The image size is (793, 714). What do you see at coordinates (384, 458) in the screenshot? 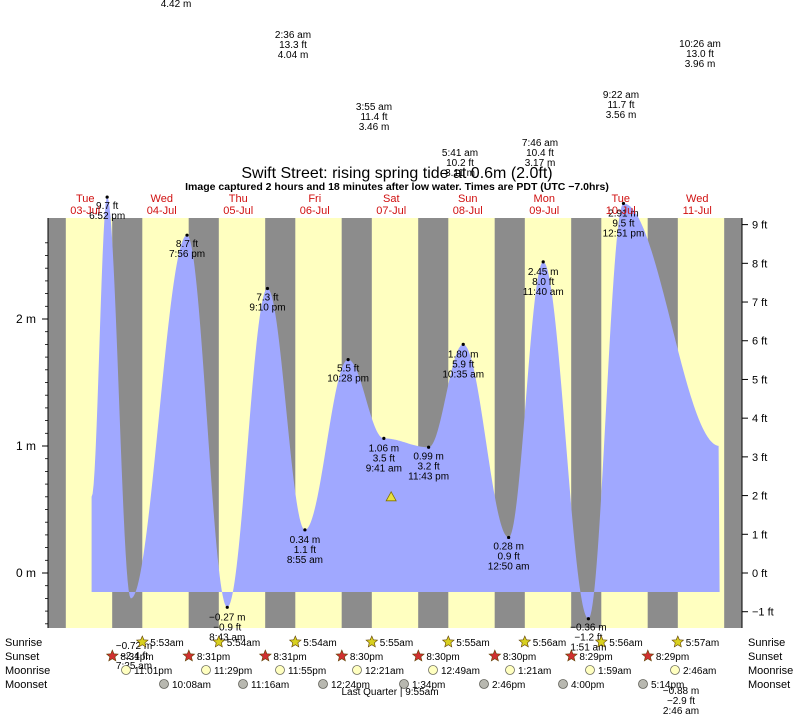
I see `tide-height-ft-label: 3.5 ft` at bounding box center [384, 458].